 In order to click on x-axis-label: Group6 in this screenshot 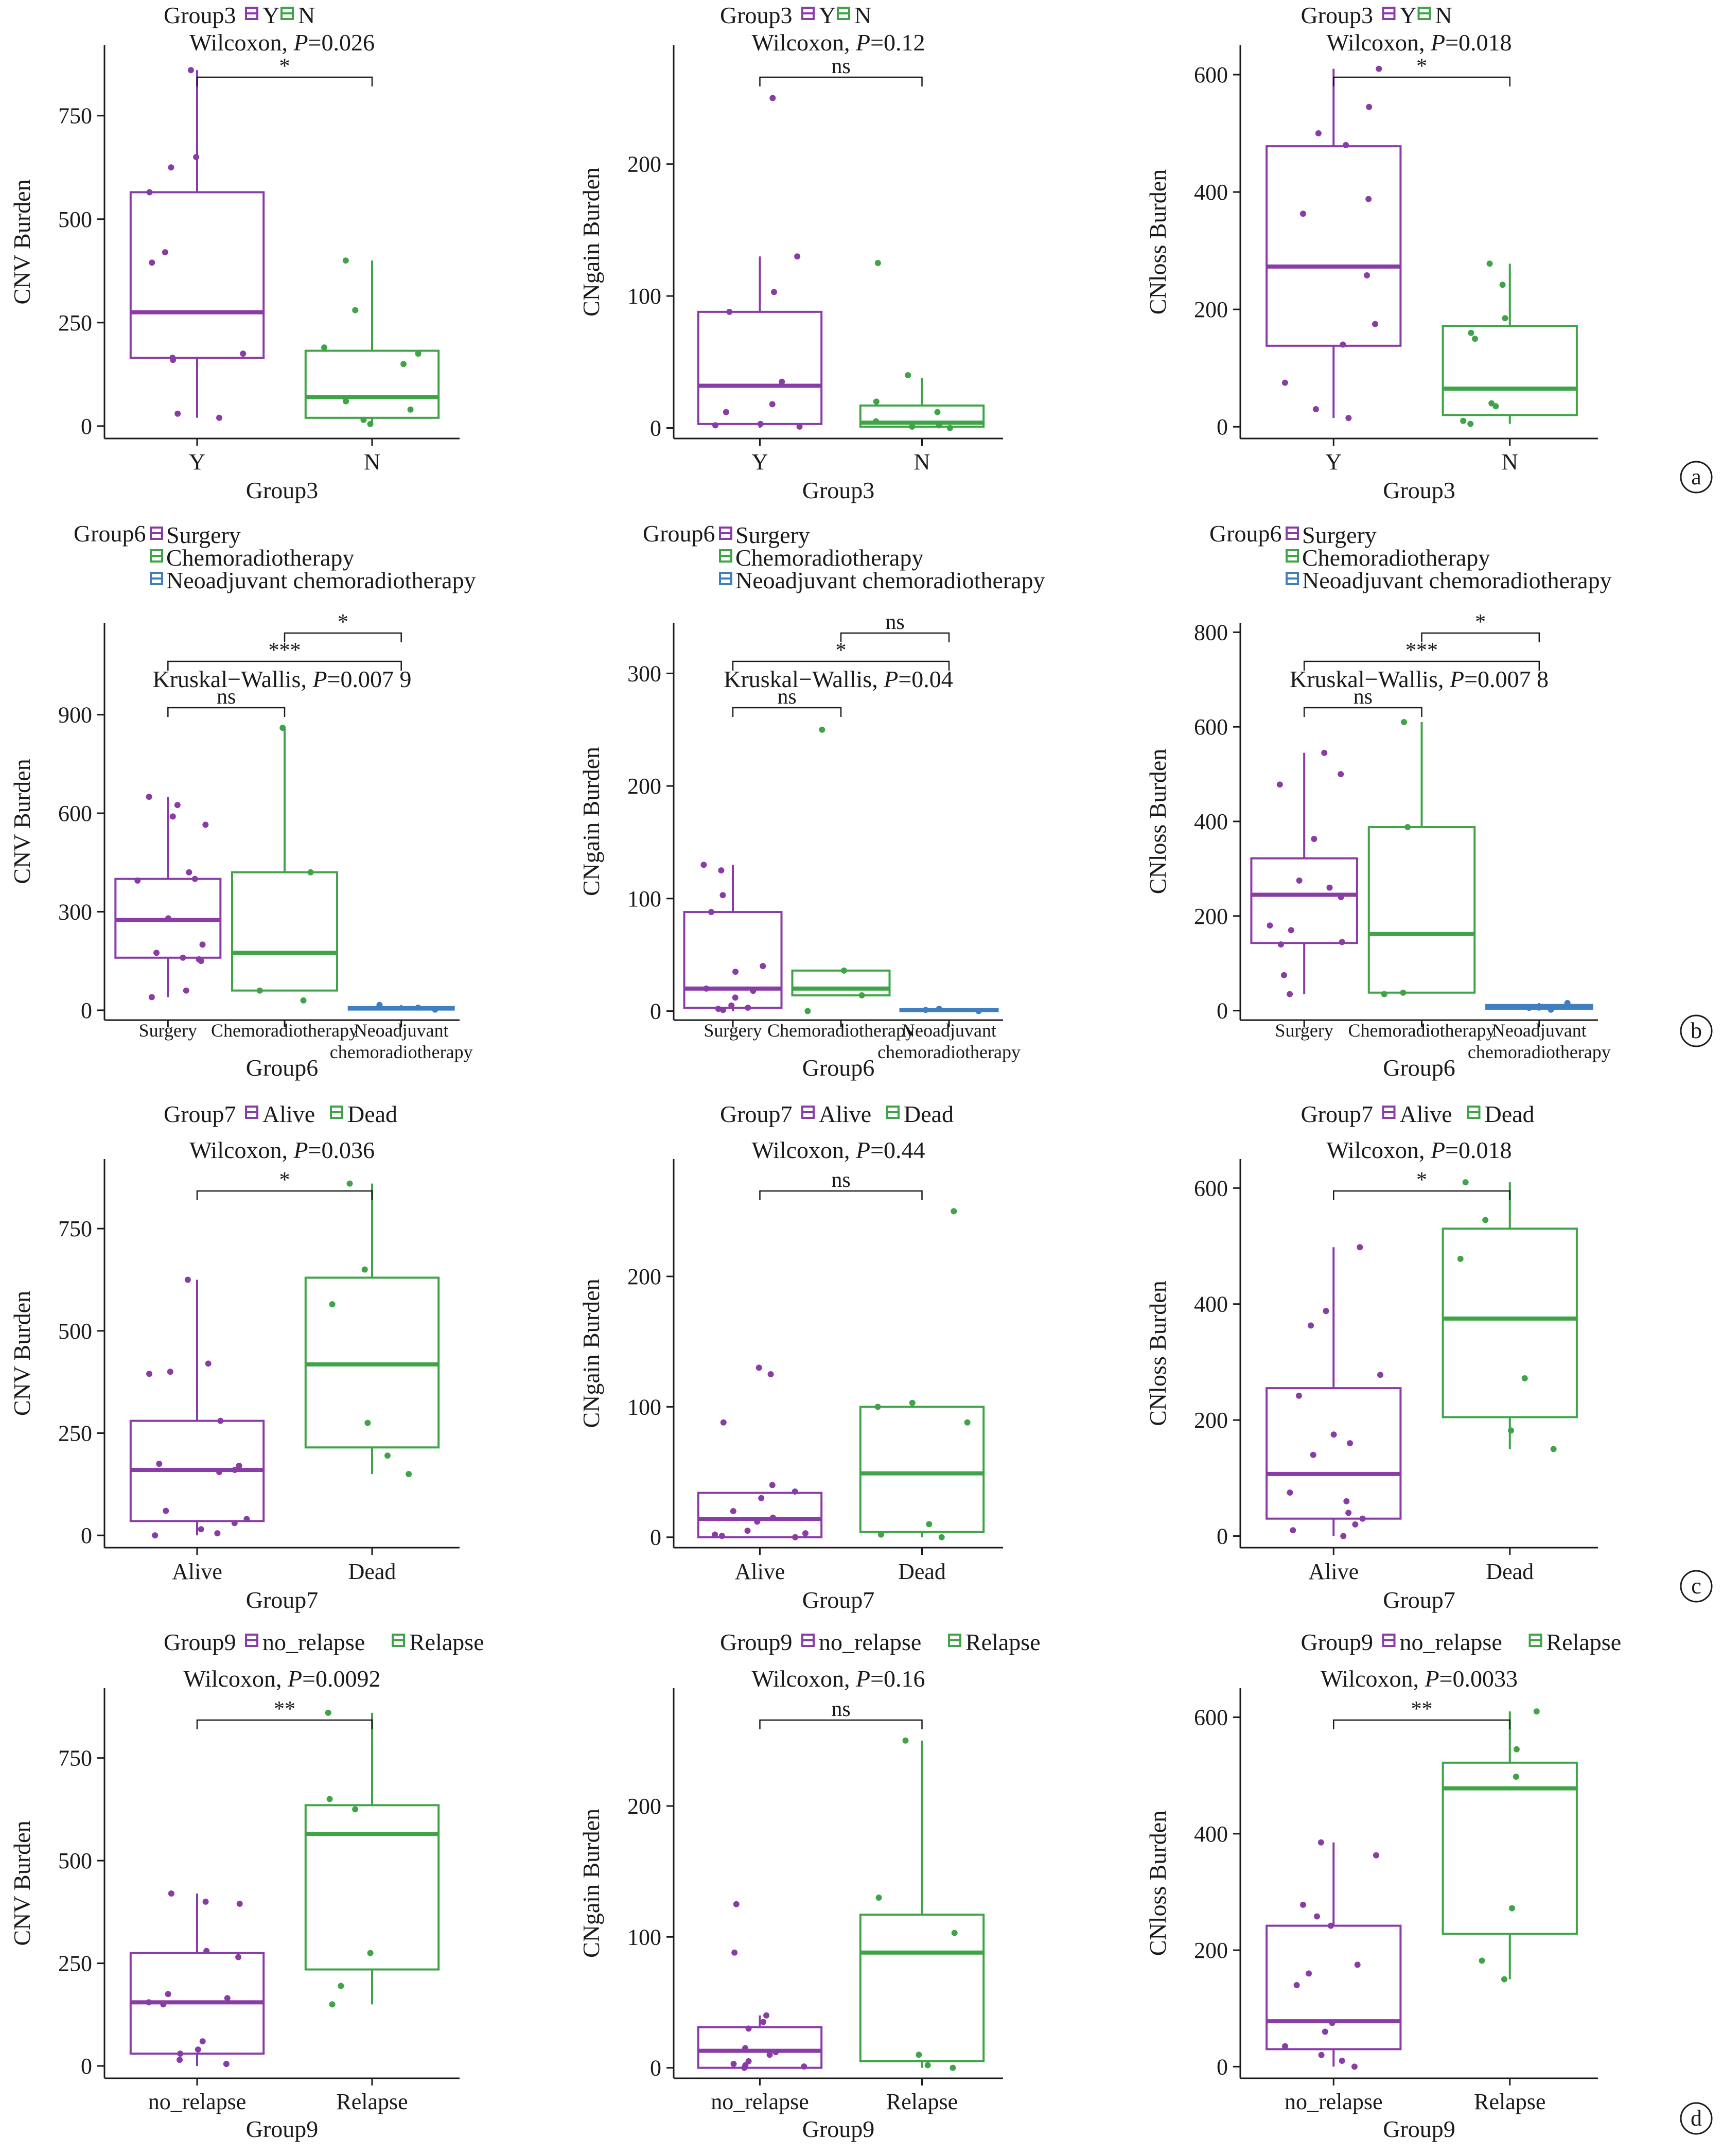, I will do `click(1419, 1068)`.